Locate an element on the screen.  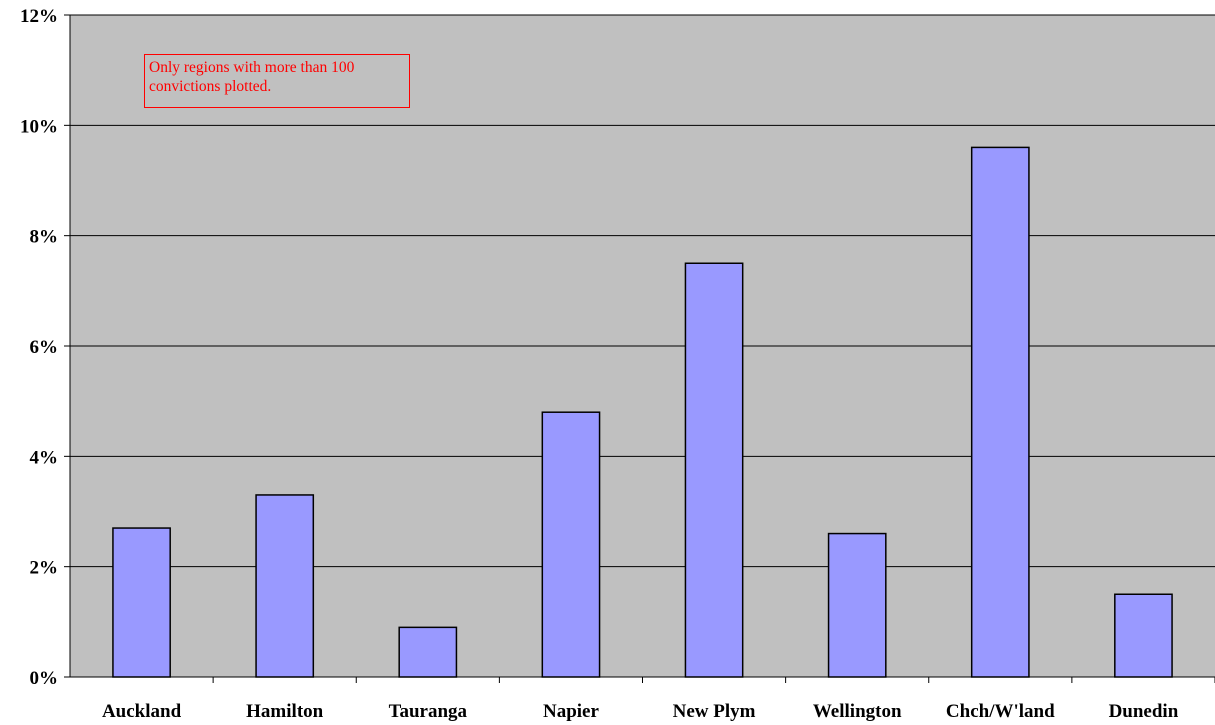
bar-chch-w-land is located at coordinates (1000, 412).